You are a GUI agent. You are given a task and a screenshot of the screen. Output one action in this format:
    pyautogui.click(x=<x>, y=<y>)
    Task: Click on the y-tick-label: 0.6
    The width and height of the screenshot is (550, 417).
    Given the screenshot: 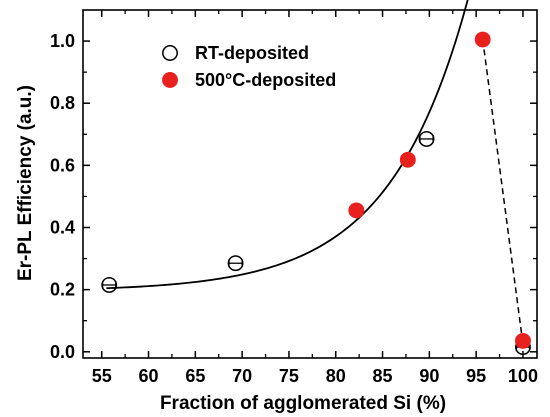 What is the action you would take?
    pyautogui.click(x=62, y=165)
    